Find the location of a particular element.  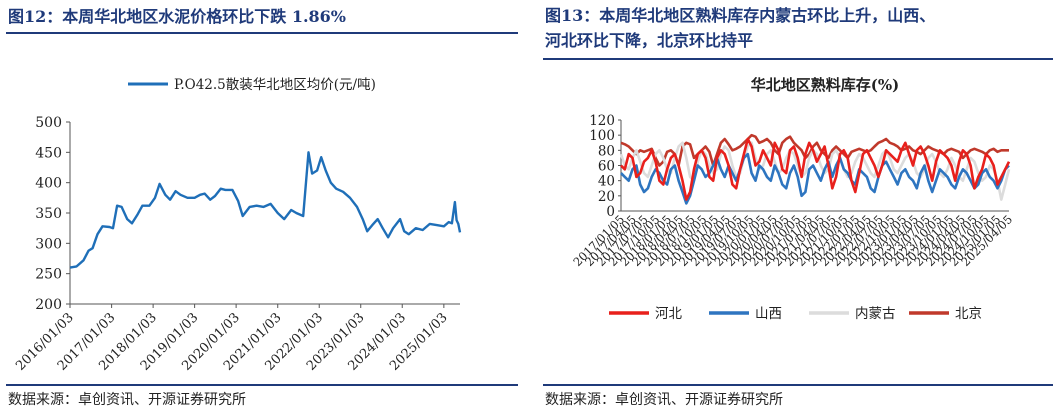

right-y-tick-label: 20 is located at coordinates (606, 197).